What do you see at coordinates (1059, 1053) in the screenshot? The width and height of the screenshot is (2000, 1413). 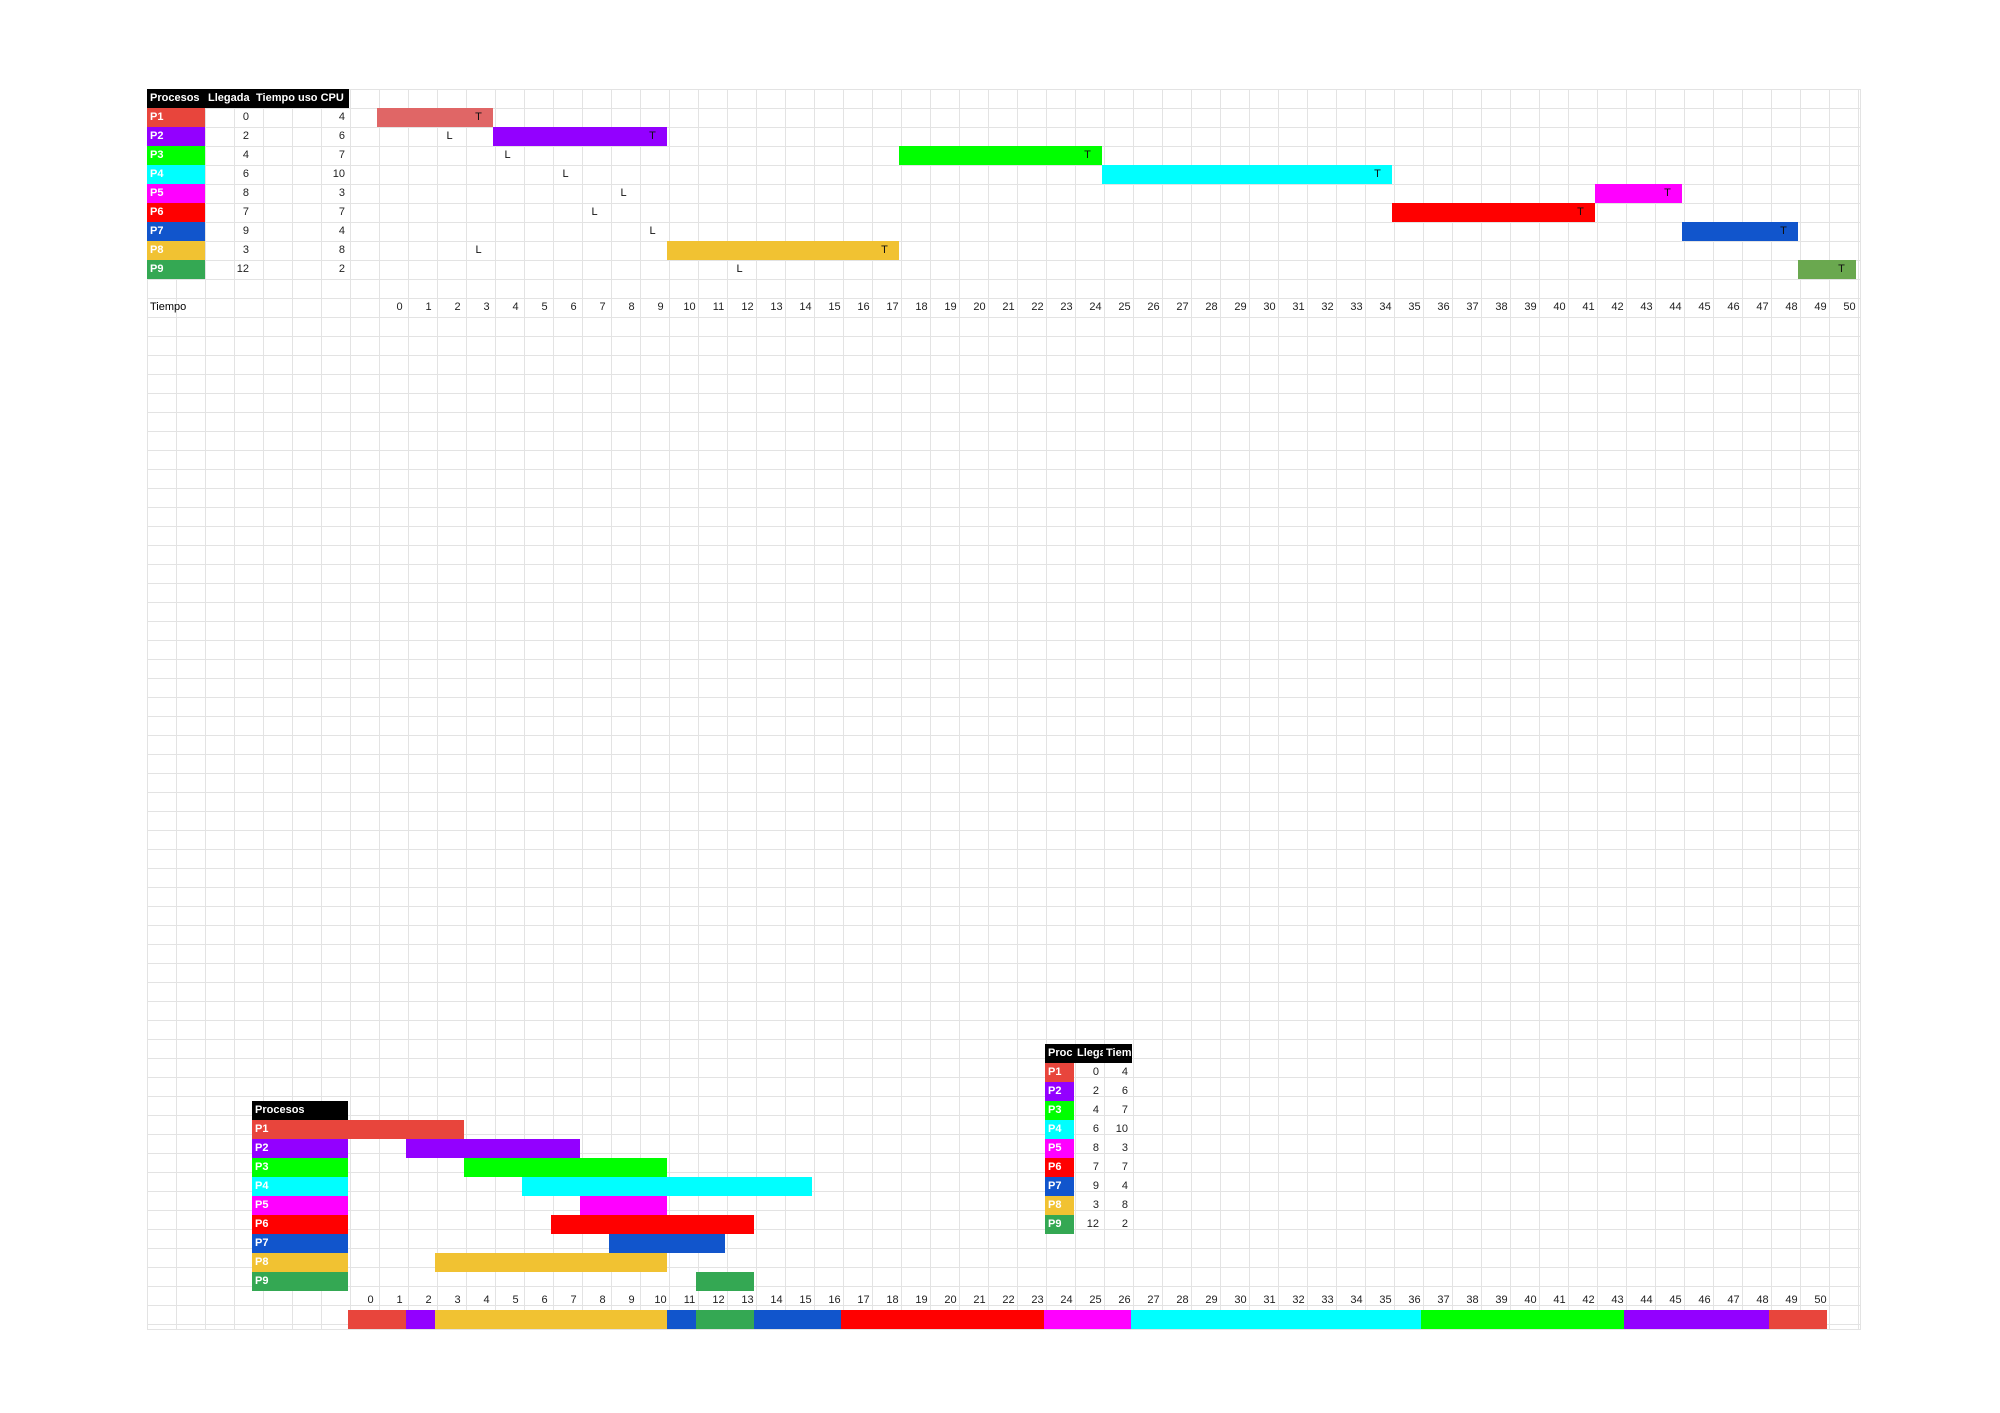 I see `mini-header-0: Proc` at bounding box center [1059, 1053].